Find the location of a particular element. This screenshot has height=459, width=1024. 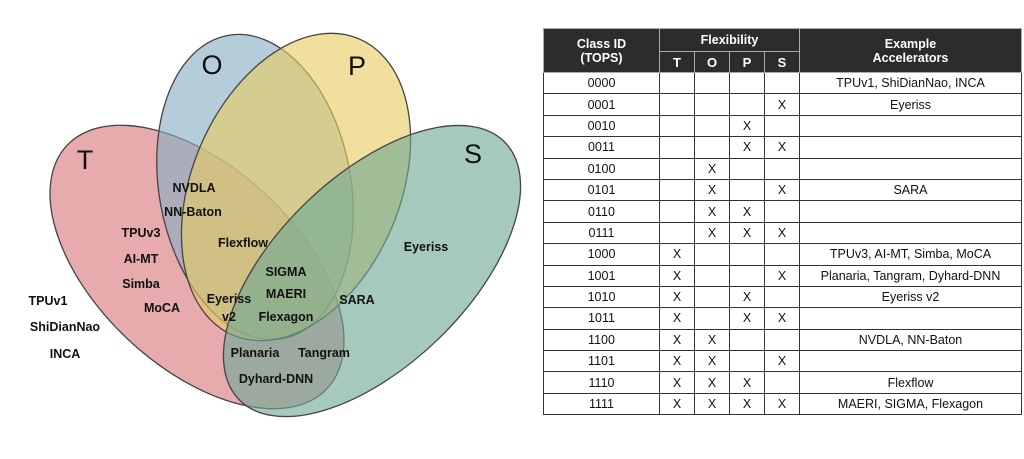

class-id-cell: 1101 is located at coordinates (601, 361).